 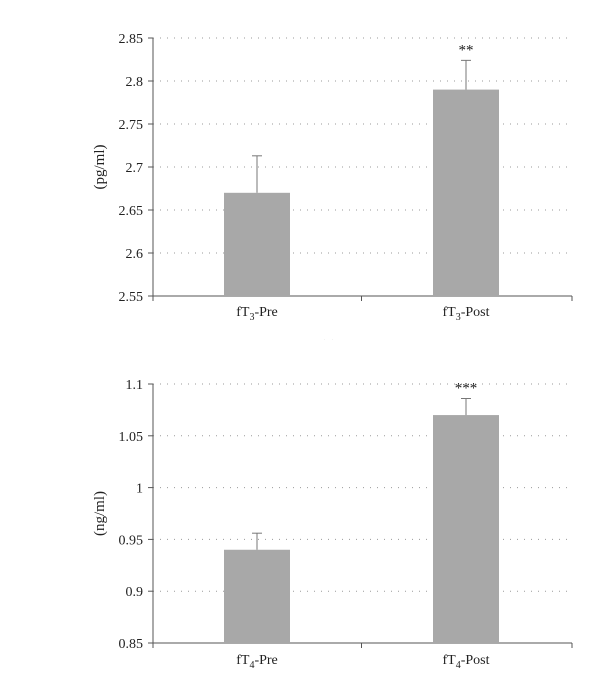 What do you see at coordinates (265, 660) in the screenshot?
I see `chart-1-category-suffix-0: -Pre` at bounding box center [265, 660].